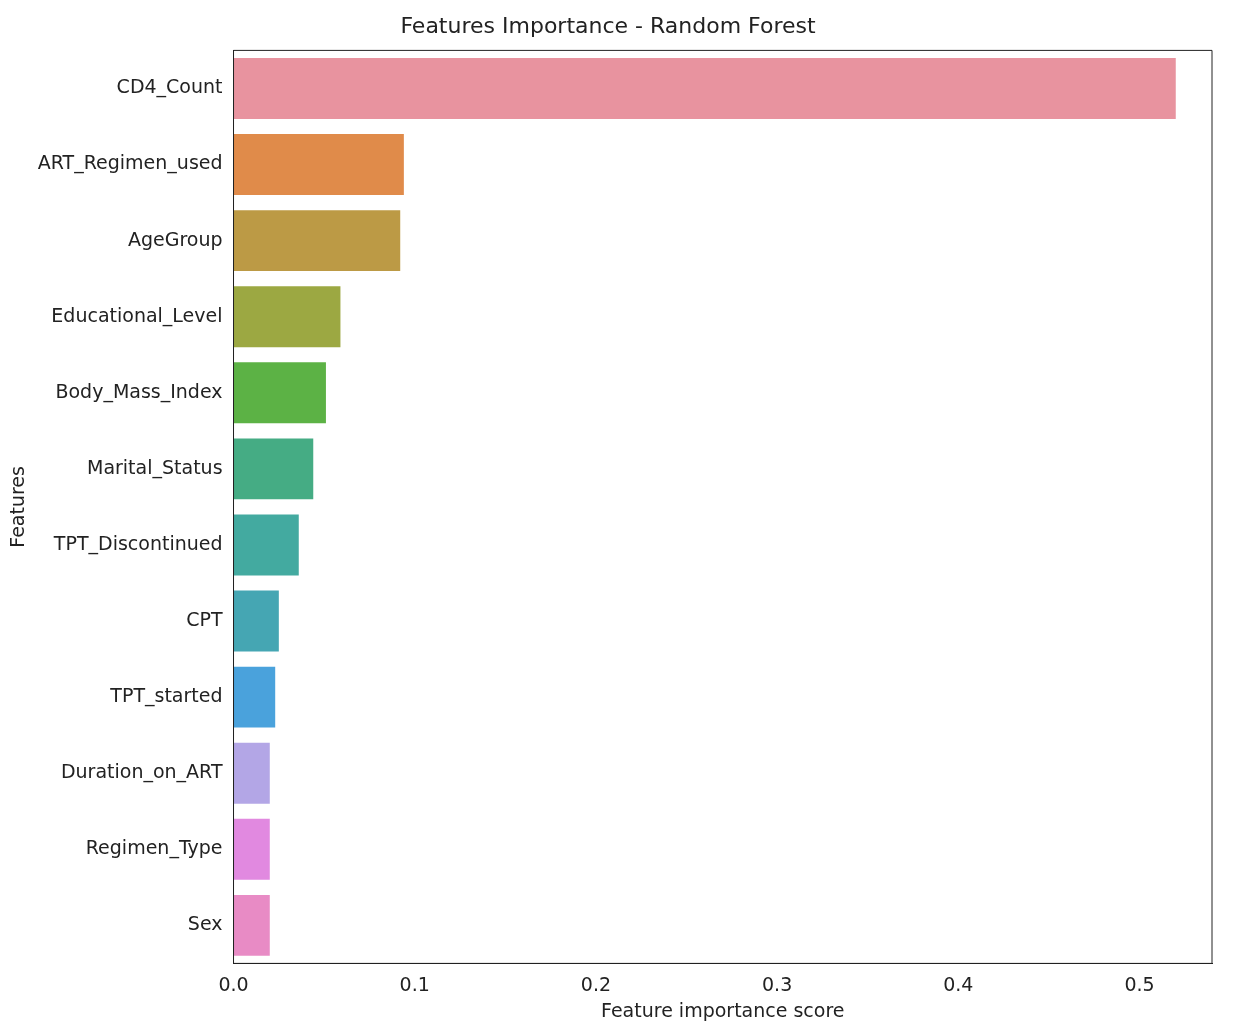 This screenshot has height=1031, width=1242. I want to click on y-tick-label: TPT_Discontinued, so click(137, 543).